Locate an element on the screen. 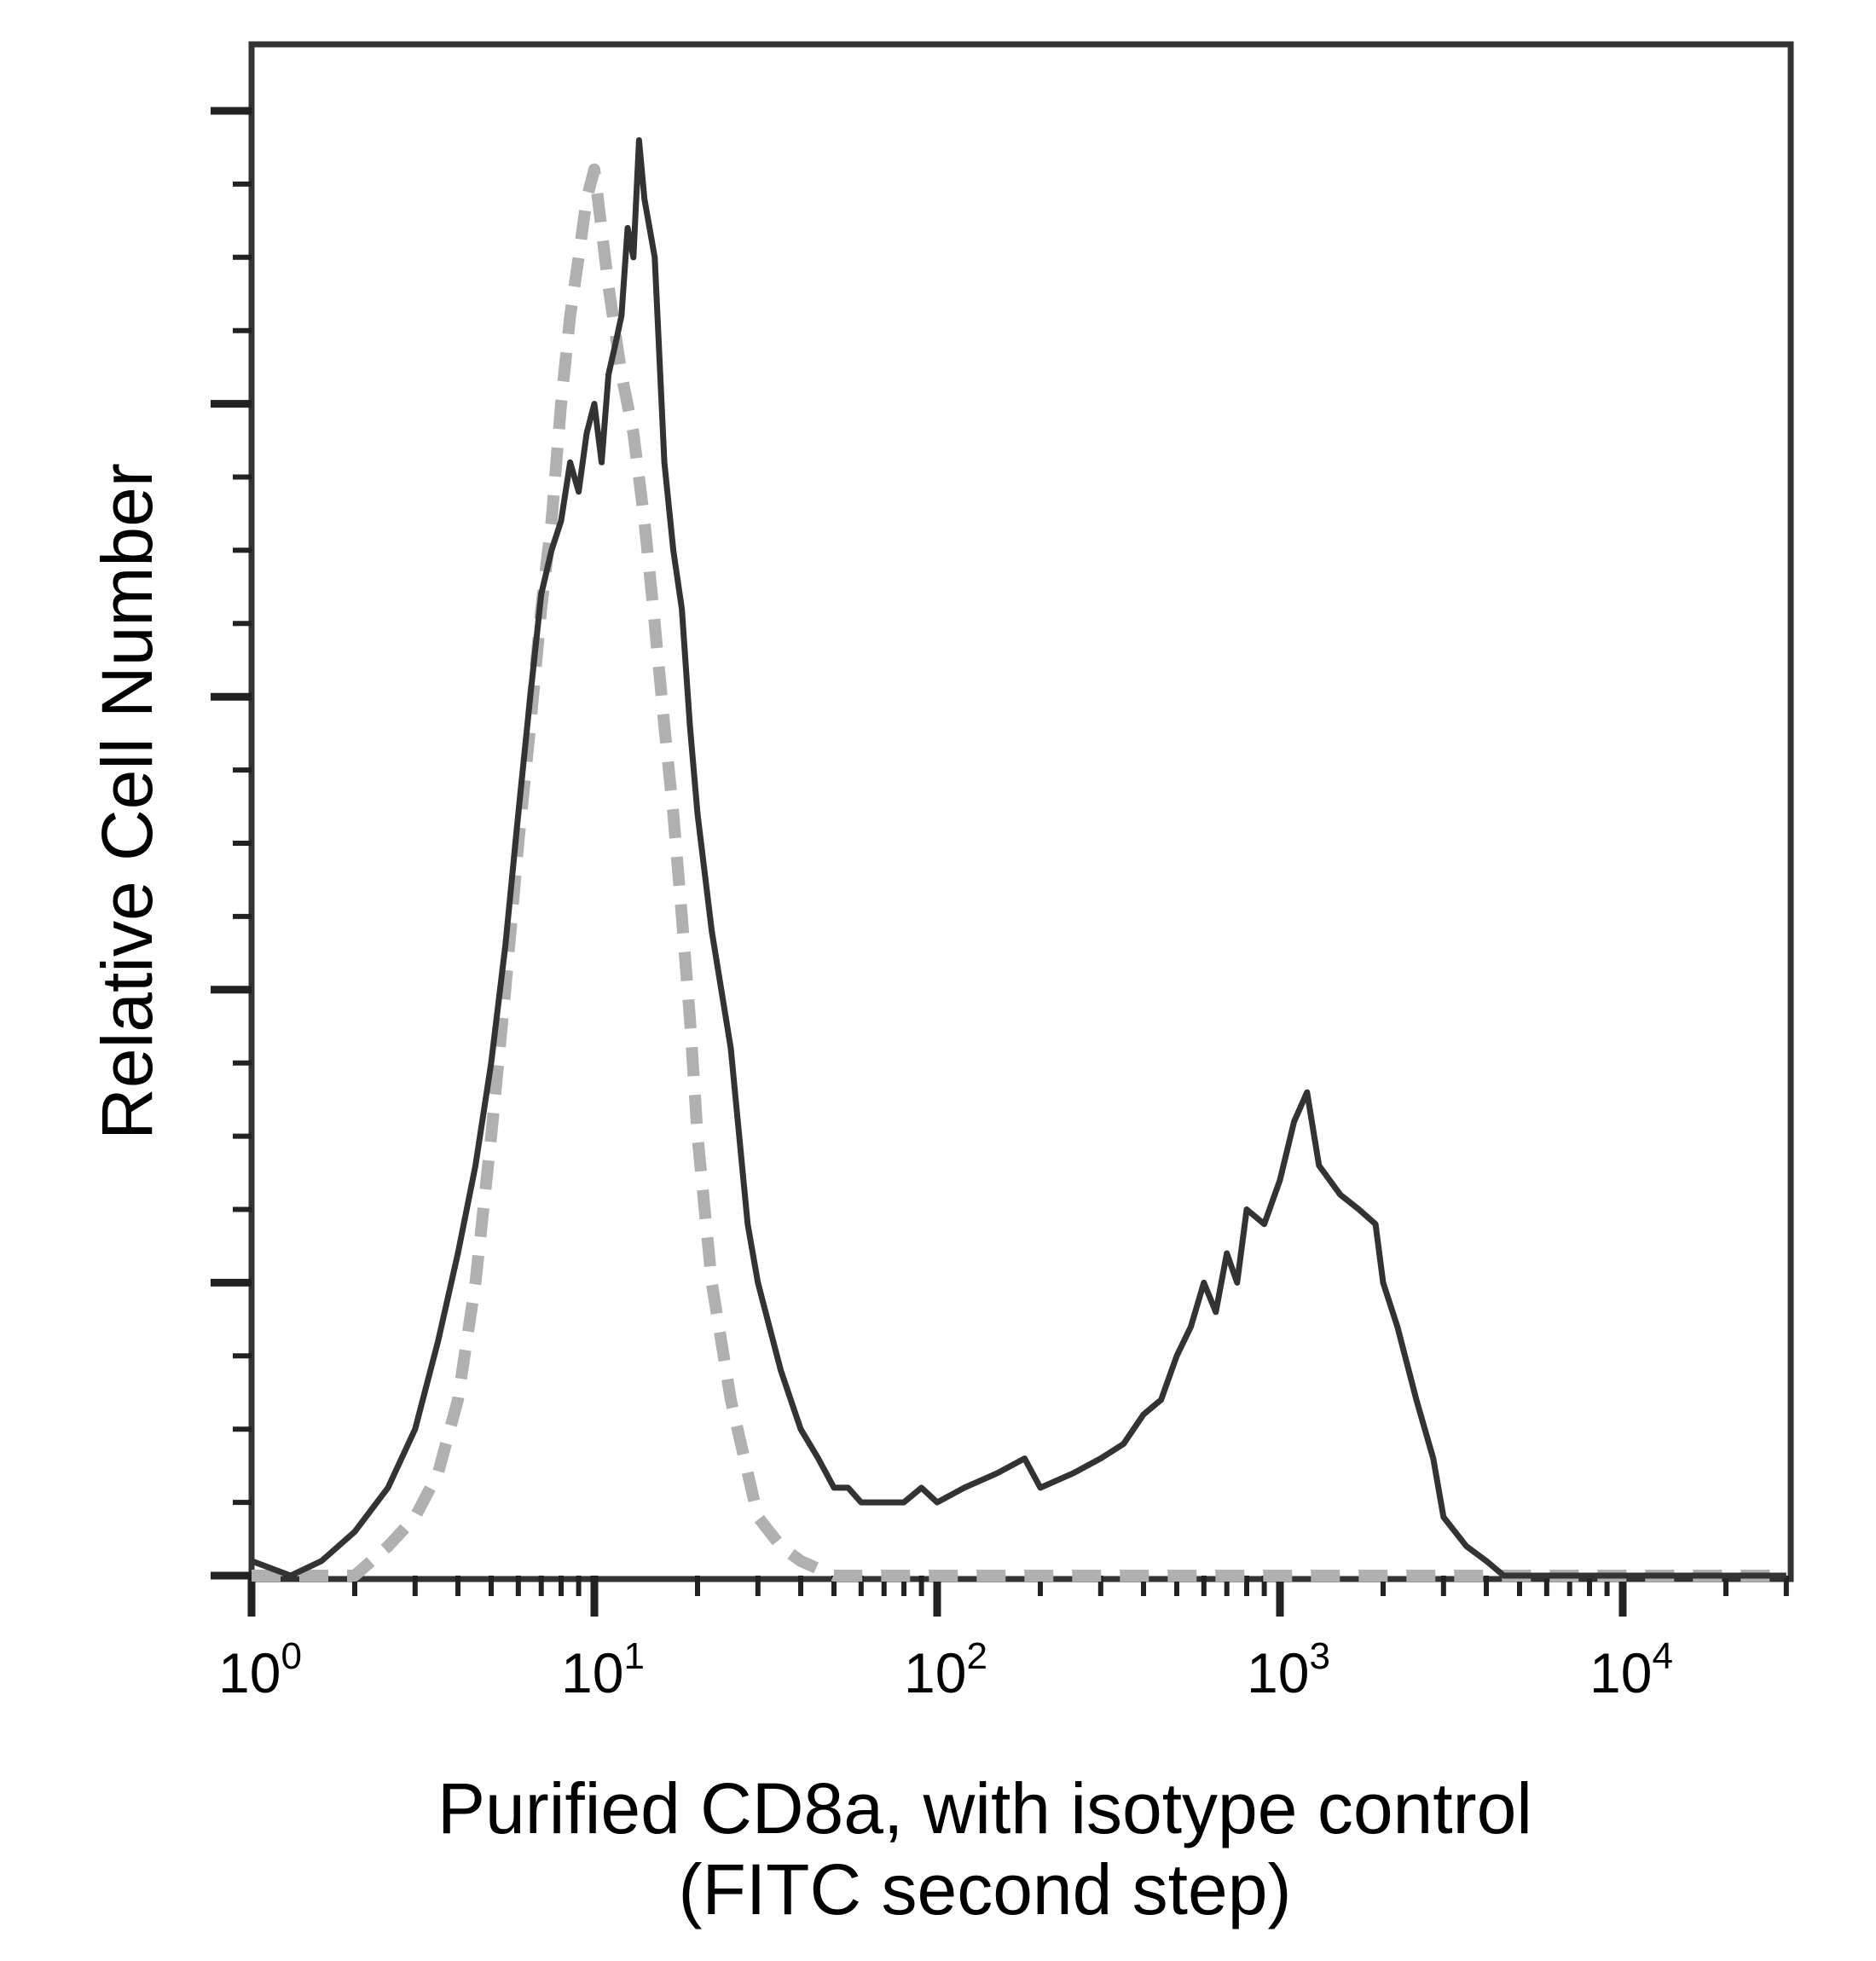 This screenshot has height=1961, width=1876. x-axis-title-line-2: (FITC second step) is located at coordinates (985, 1889).